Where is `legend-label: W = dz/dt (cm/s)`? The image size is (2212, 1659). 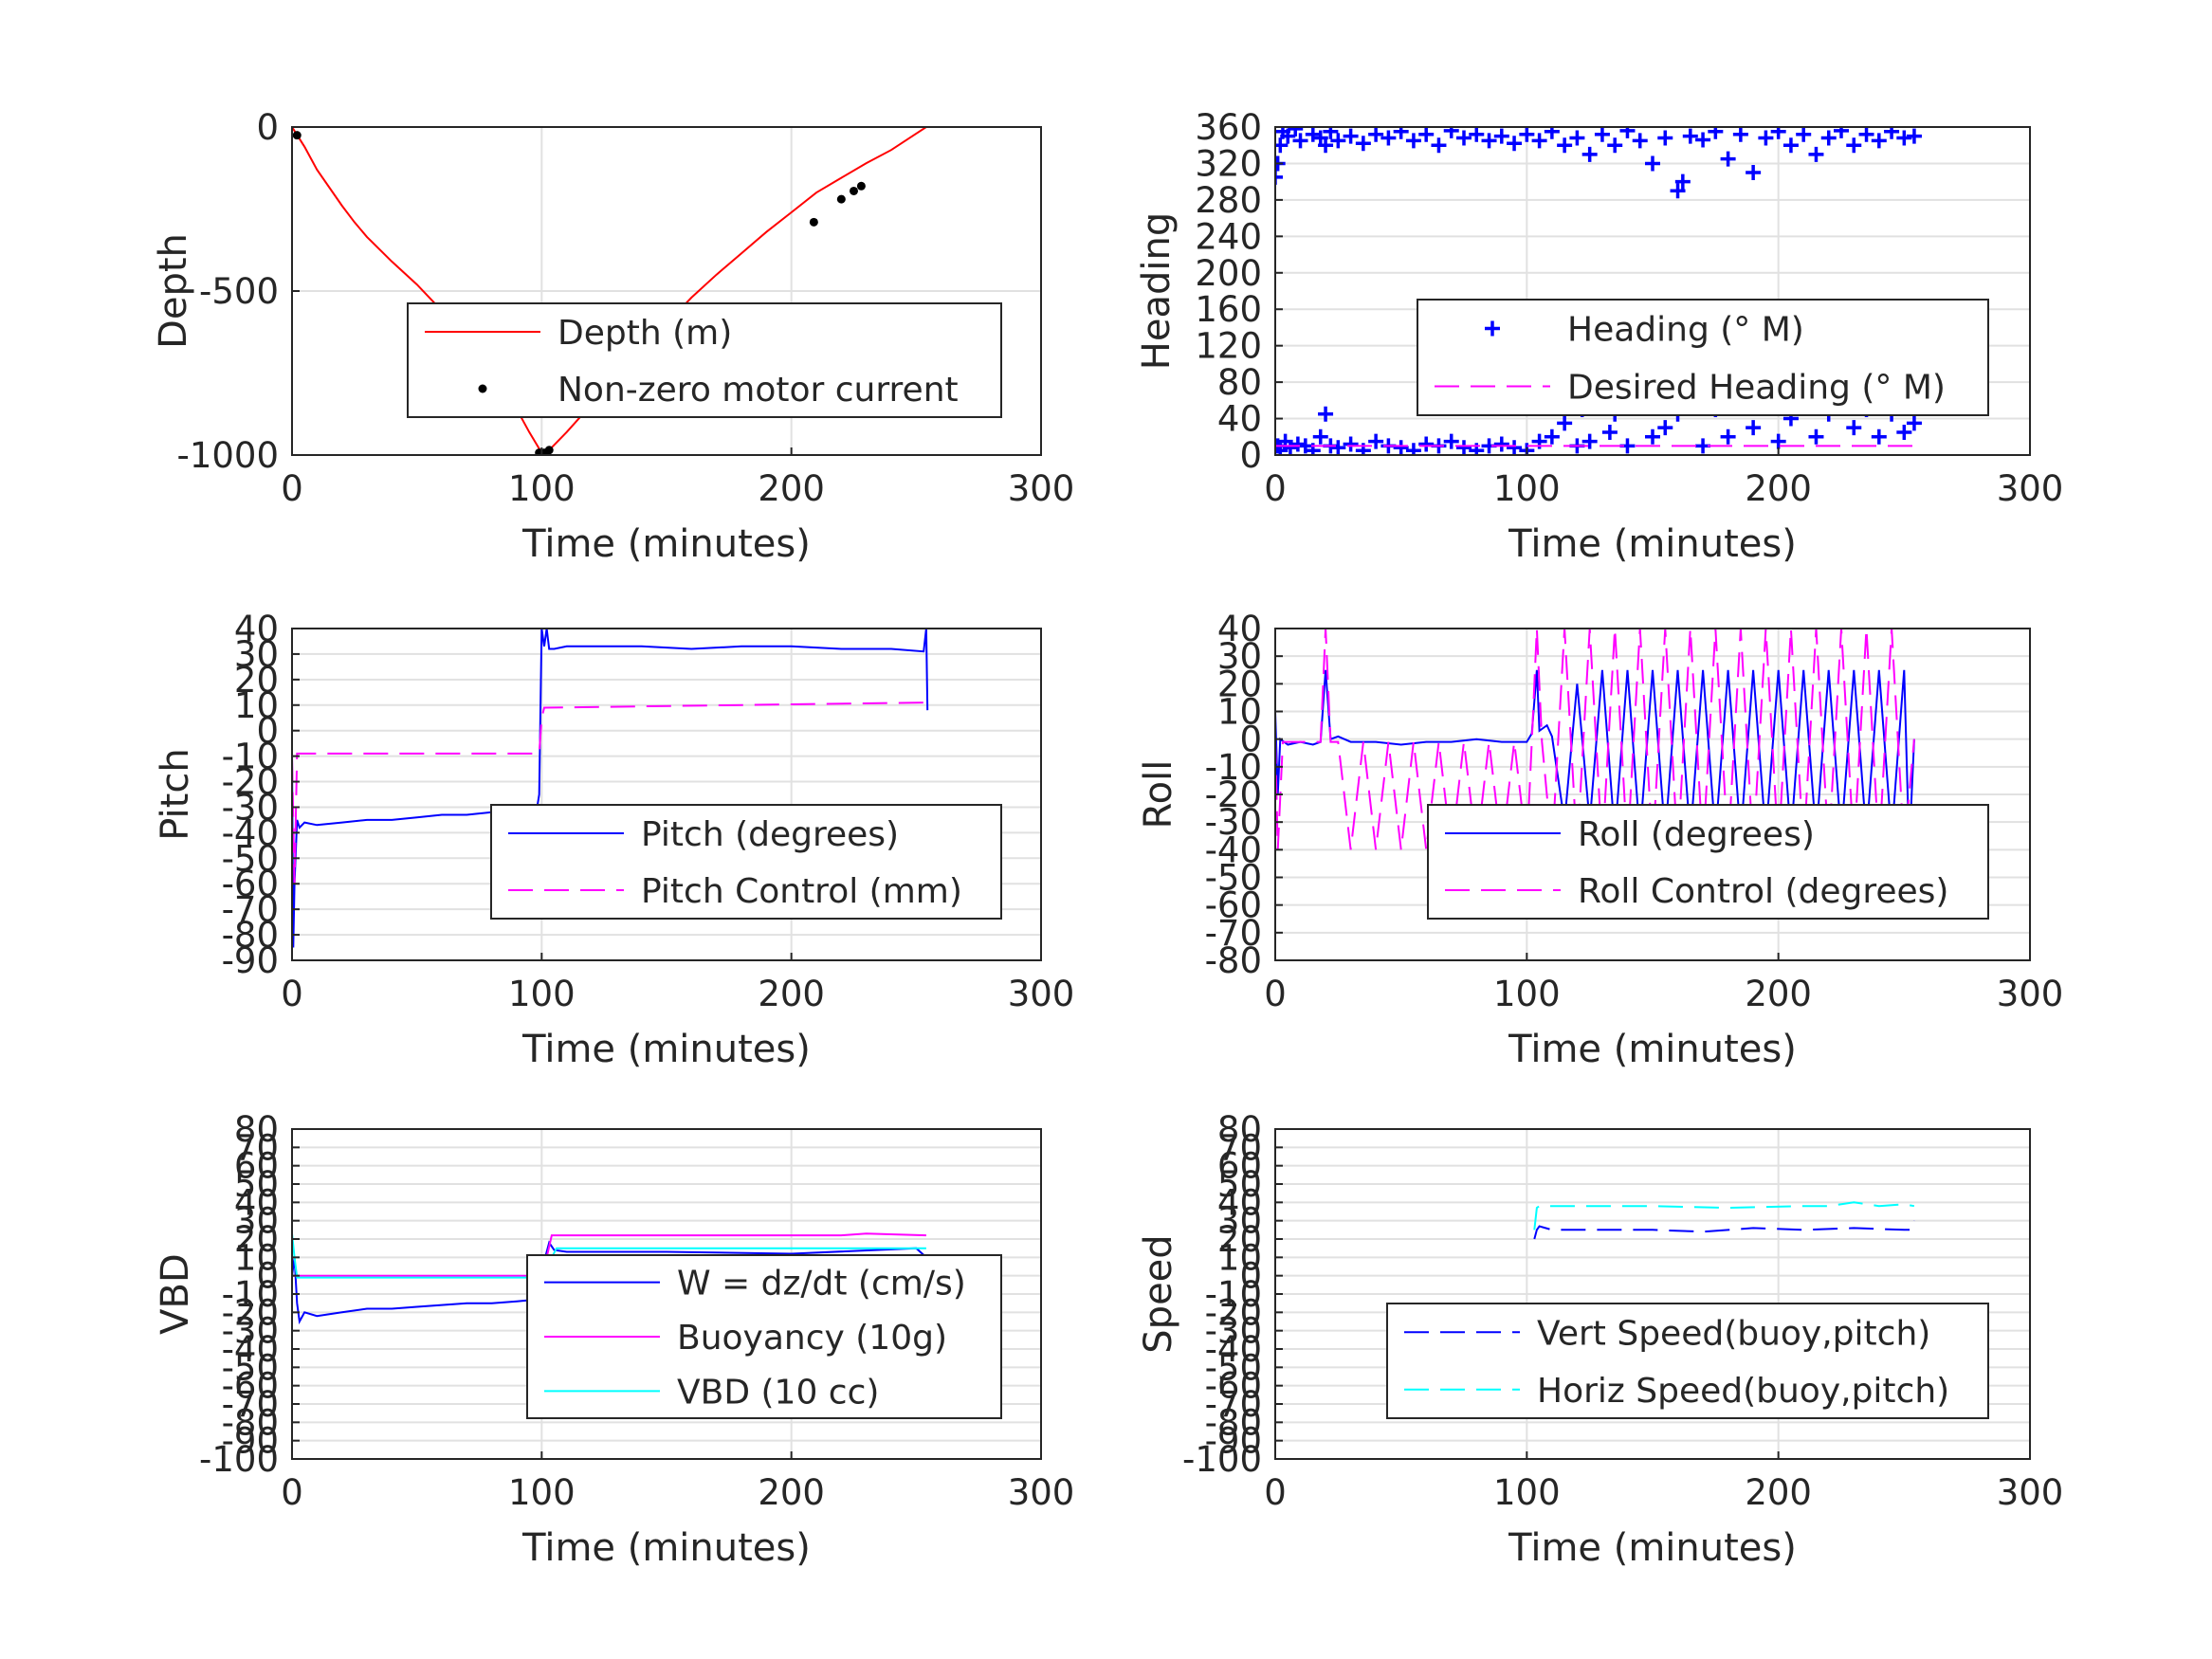 legend-label: W = dz/dt (cm/s) is located at coordinates (821, 1284).